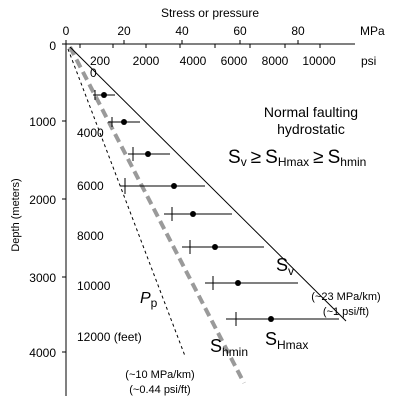  Describe the element at coordinates (311, 129) in the screenshot. I see `regime-line2: hydrostatic` at that location.